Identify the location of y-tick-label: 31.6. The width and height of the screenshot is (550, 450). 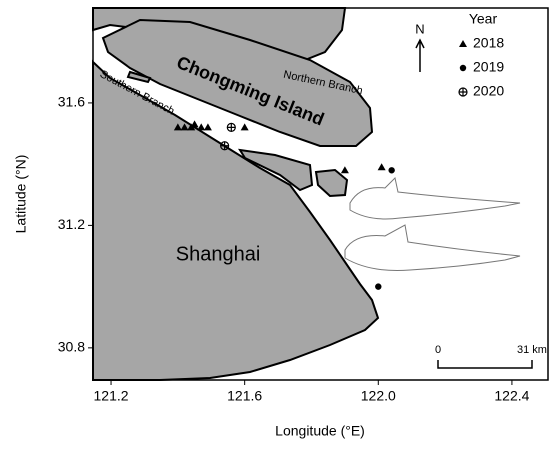
(71, 102).